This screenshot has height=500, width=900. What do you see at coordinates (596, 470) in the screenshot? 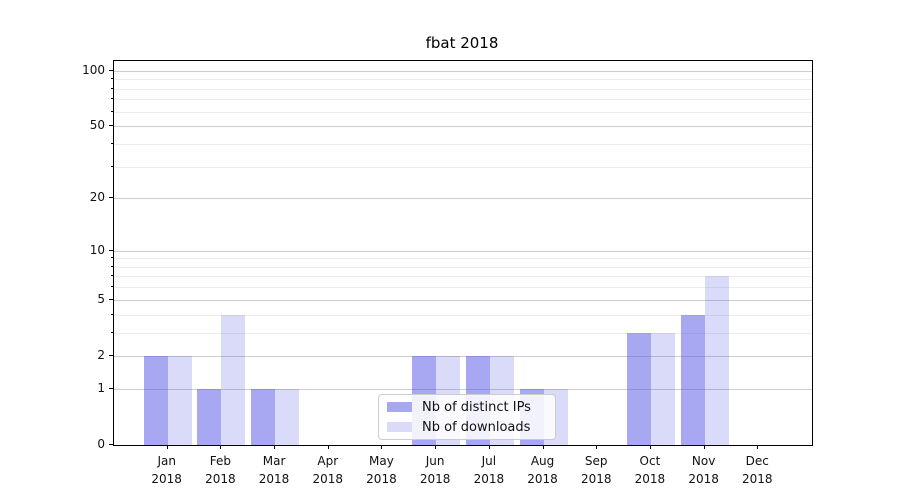
I see `x-tick-label: Sep 2018` at bounding box center [596, 470].